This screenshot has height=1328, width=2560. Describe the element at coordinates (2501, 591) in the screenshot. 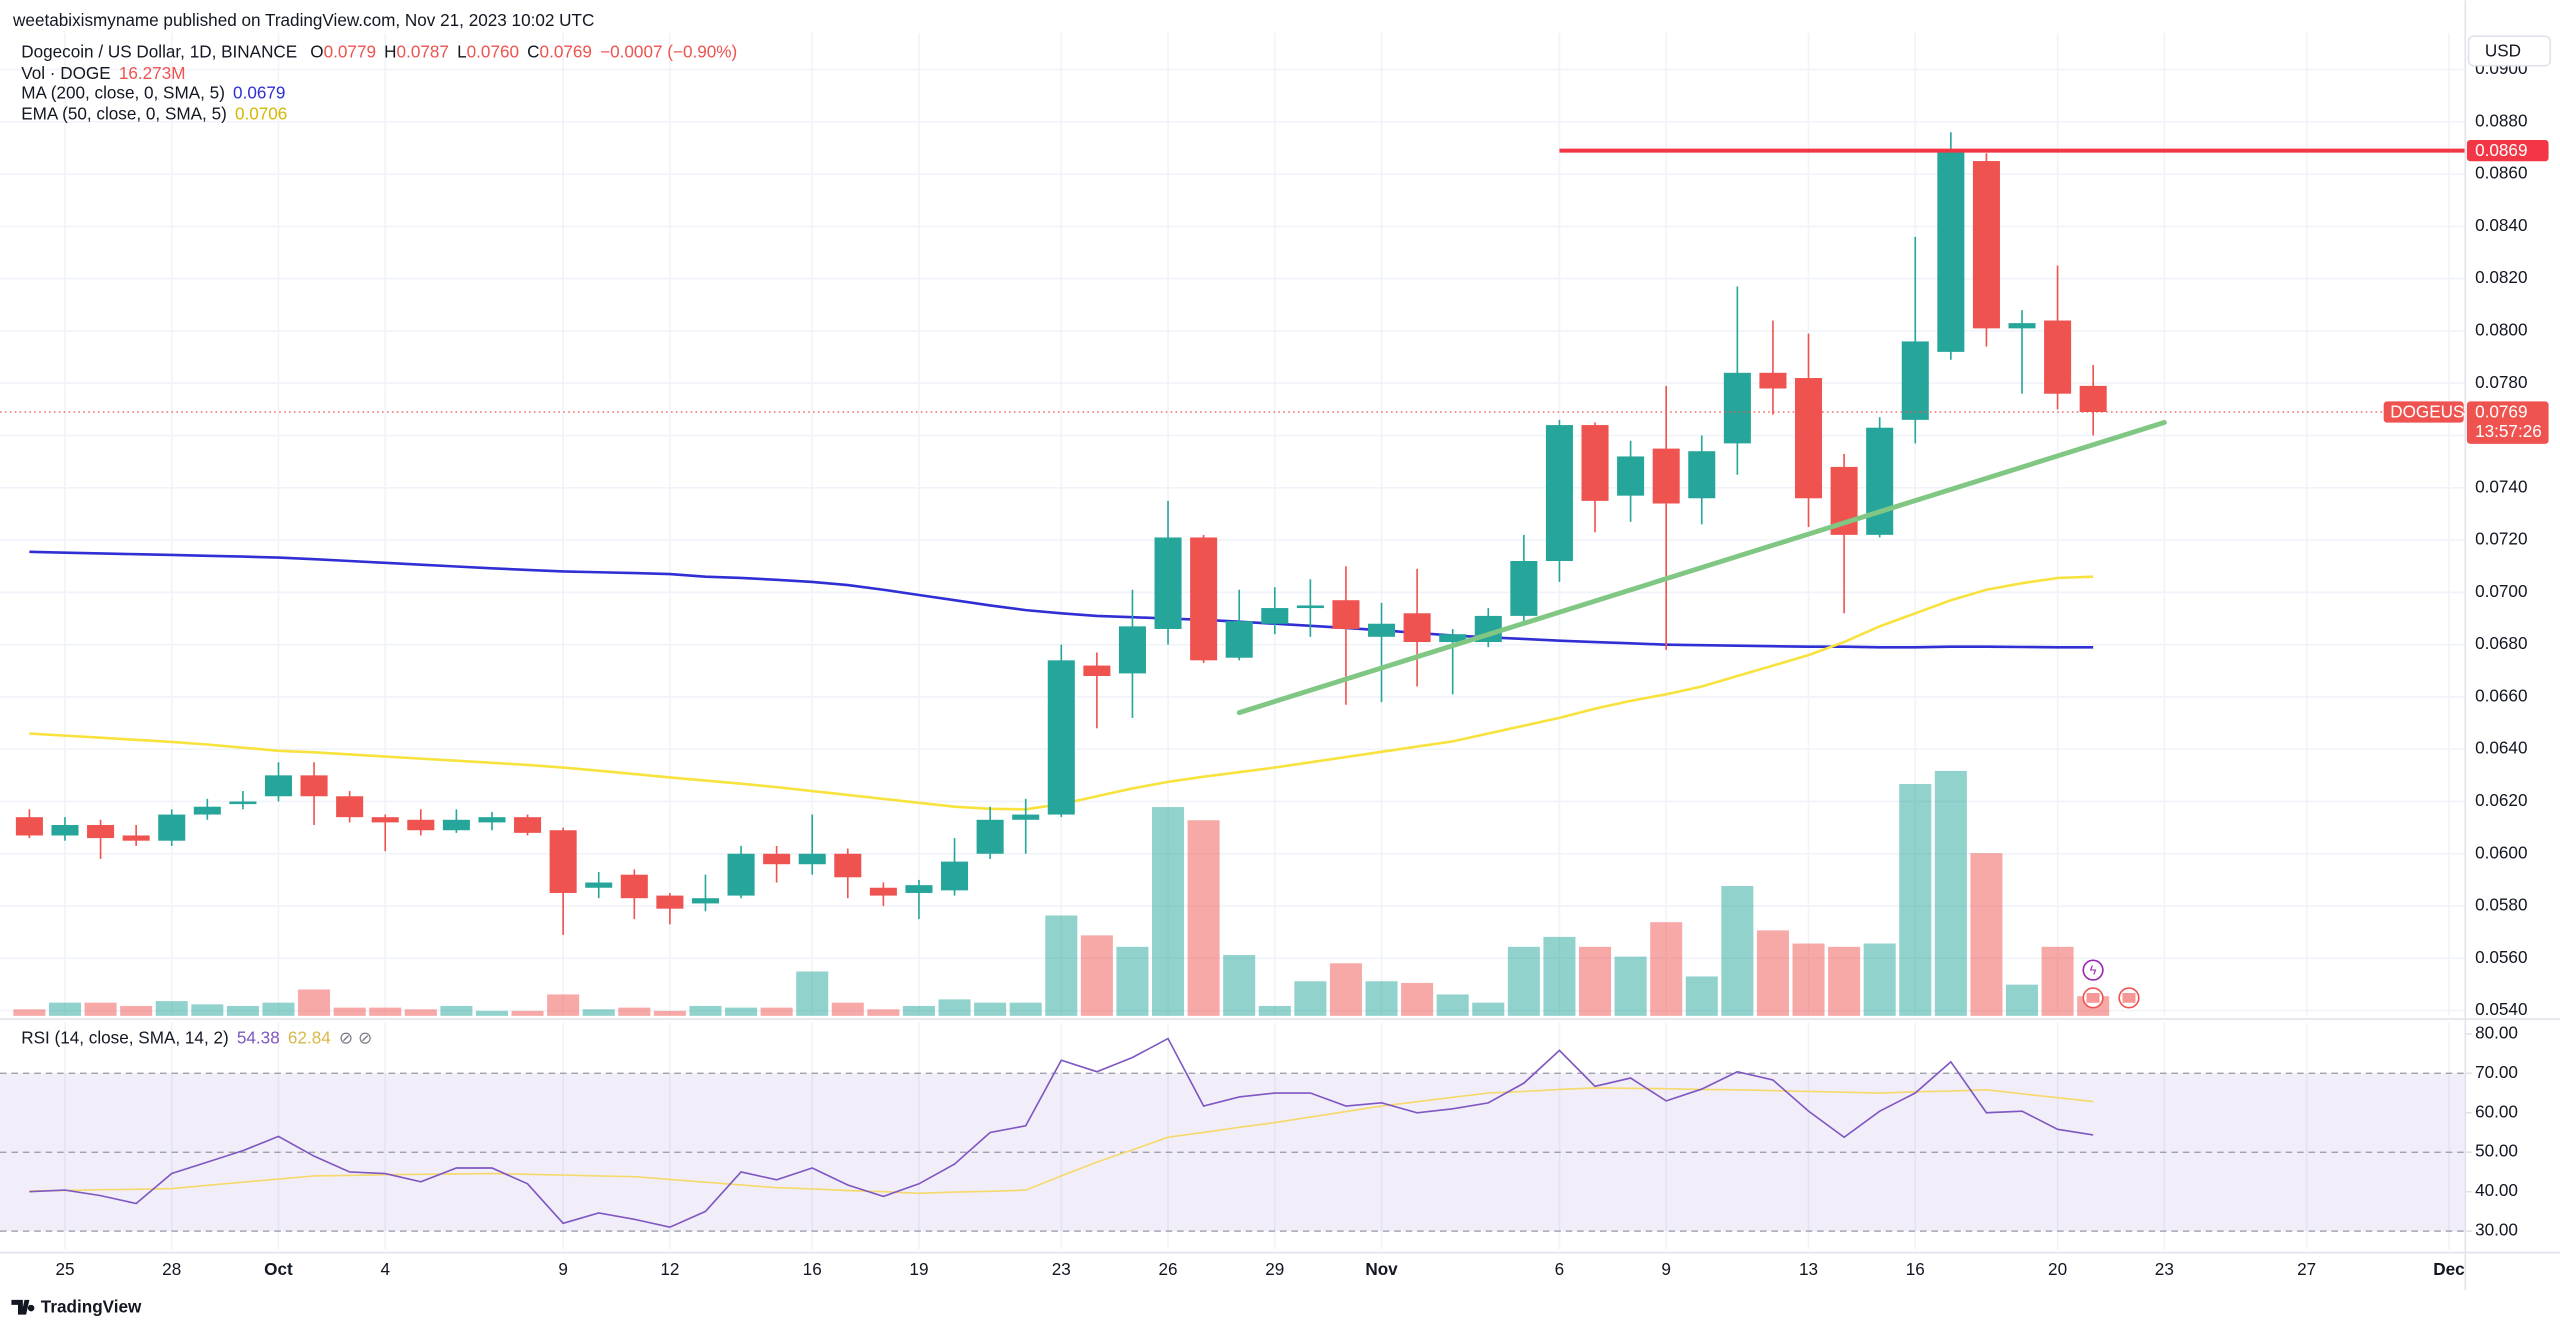

I see `y-tick-label: 0.0700` at that location.